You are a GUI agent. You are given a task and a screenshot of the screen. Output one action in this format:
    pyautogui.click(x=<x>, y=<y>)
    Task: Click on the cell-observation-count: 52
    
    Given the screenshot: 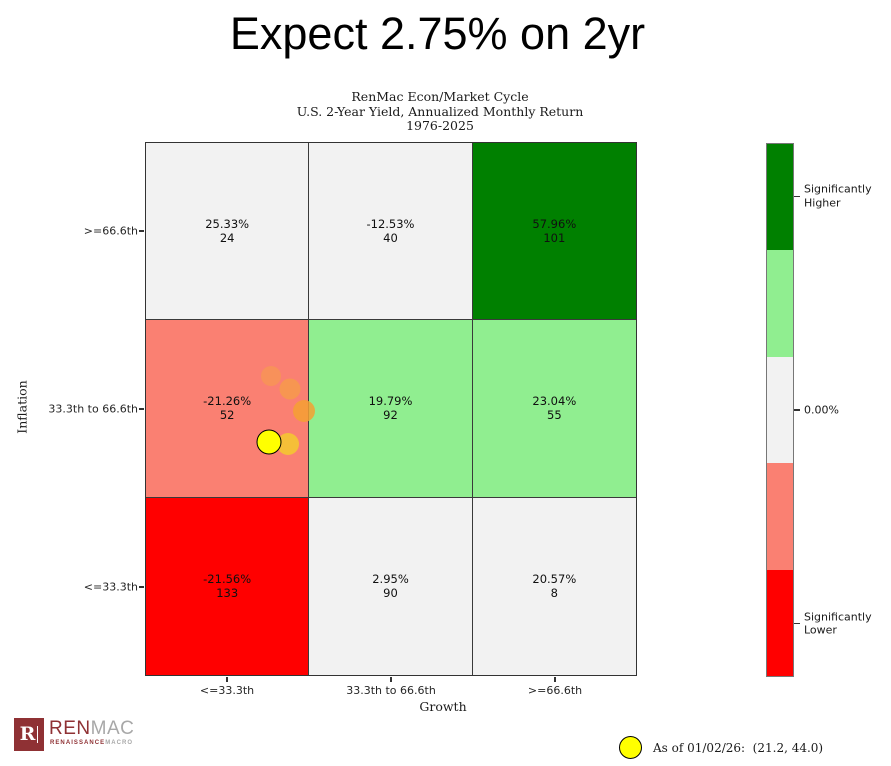 What is the action you would take?
    pyautogui.click(x=227, y=415)
    